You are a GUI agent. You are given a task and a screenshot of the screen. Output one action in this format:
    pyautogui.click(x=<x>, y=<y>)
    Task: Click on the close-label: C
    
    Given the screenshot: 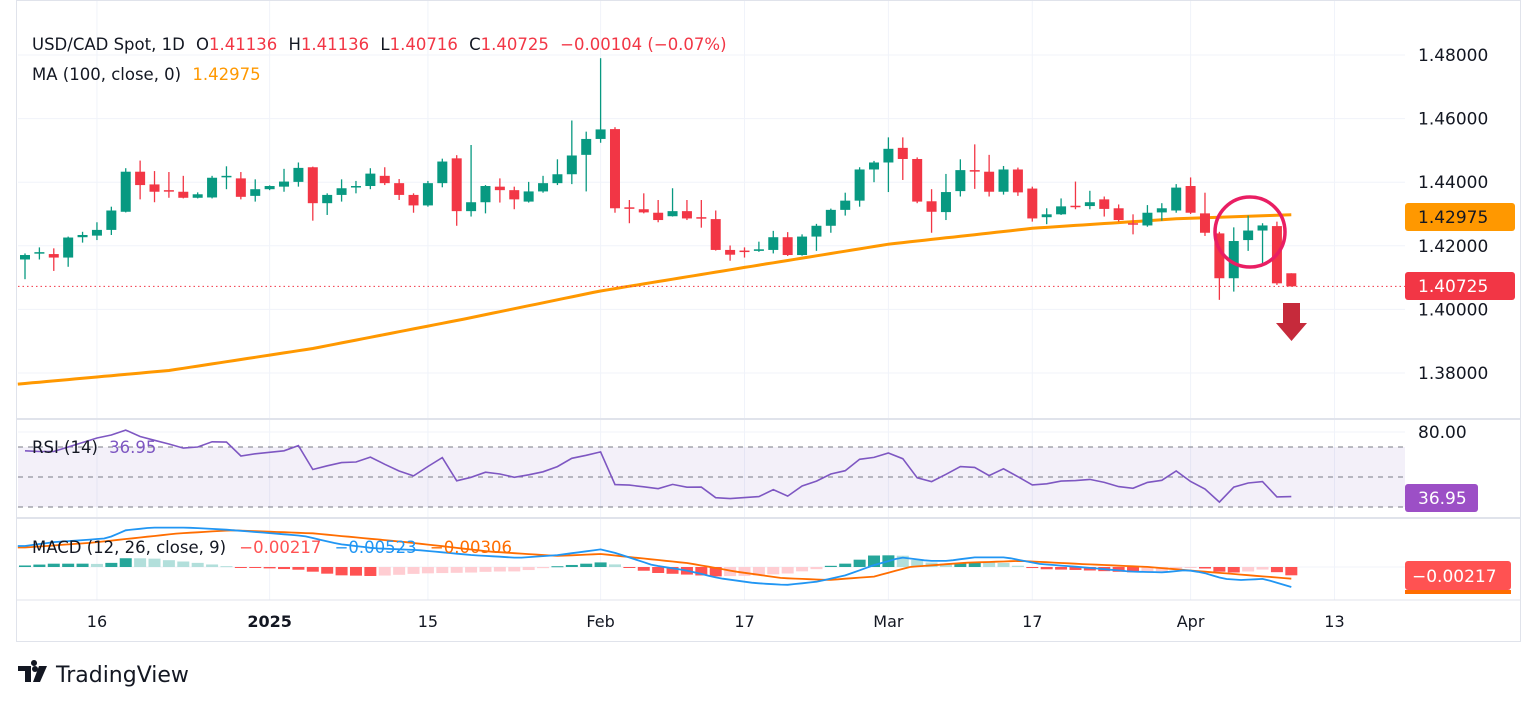 What is the action you would take?
    pyautogui.click(x=475, y=44)
    